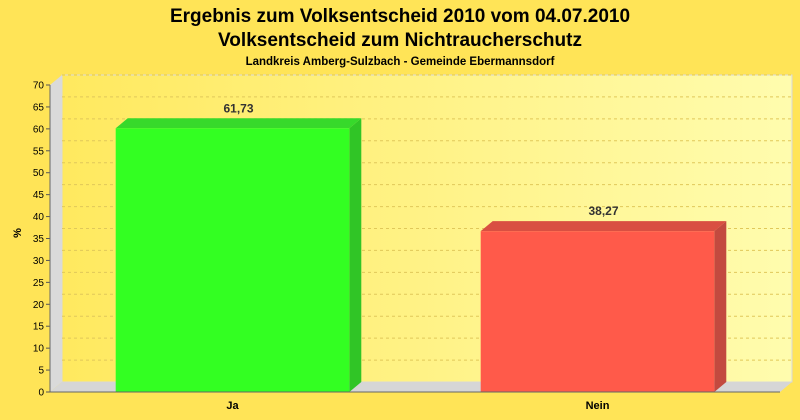 This screenshot has width=800, height=420. Describe the element at coordinates (39, 239) in the screenshot. I see `y-tick-label: 35` at that location.